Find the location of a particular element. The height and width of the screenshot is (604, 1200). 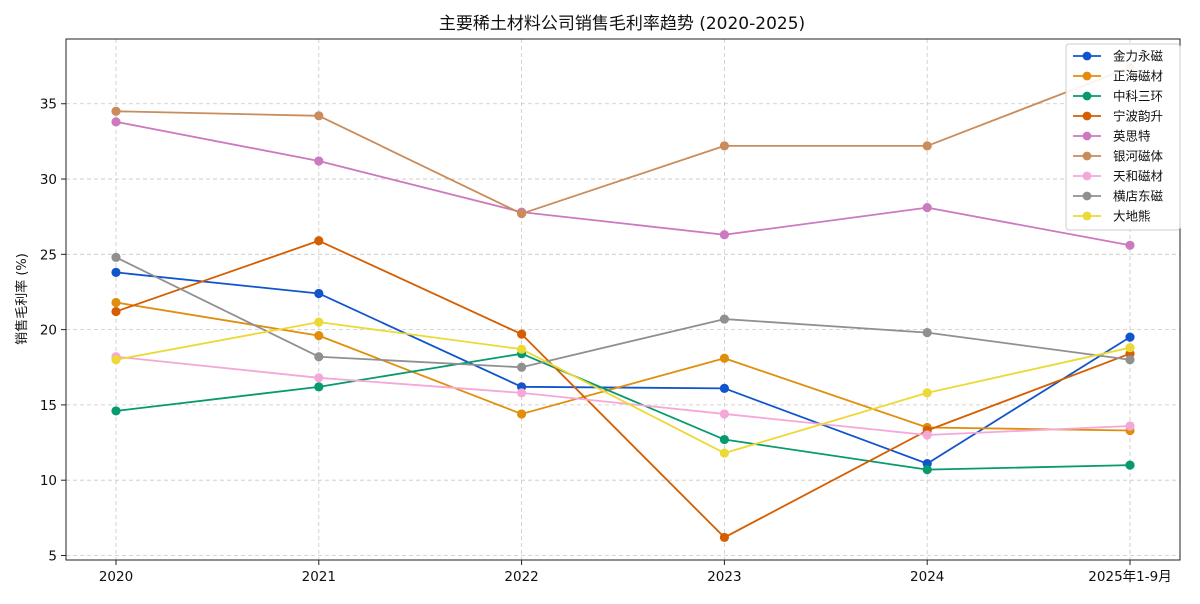

legend-item: 中科三环 is located at coordinates (1118, 96).